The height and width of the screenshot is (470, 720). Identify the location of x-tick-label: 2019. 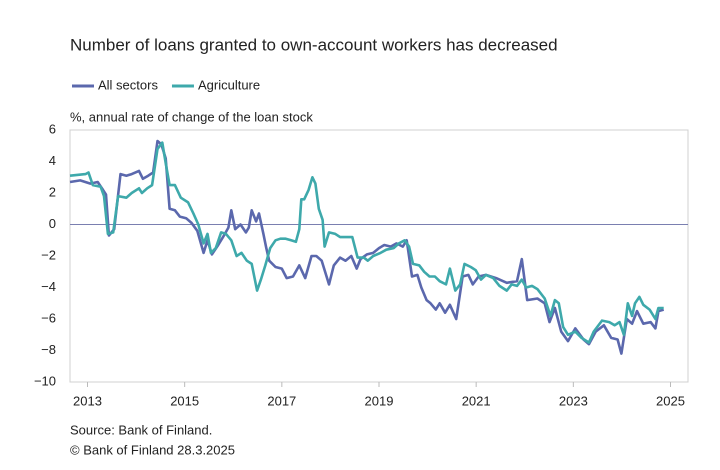
(379, 400).